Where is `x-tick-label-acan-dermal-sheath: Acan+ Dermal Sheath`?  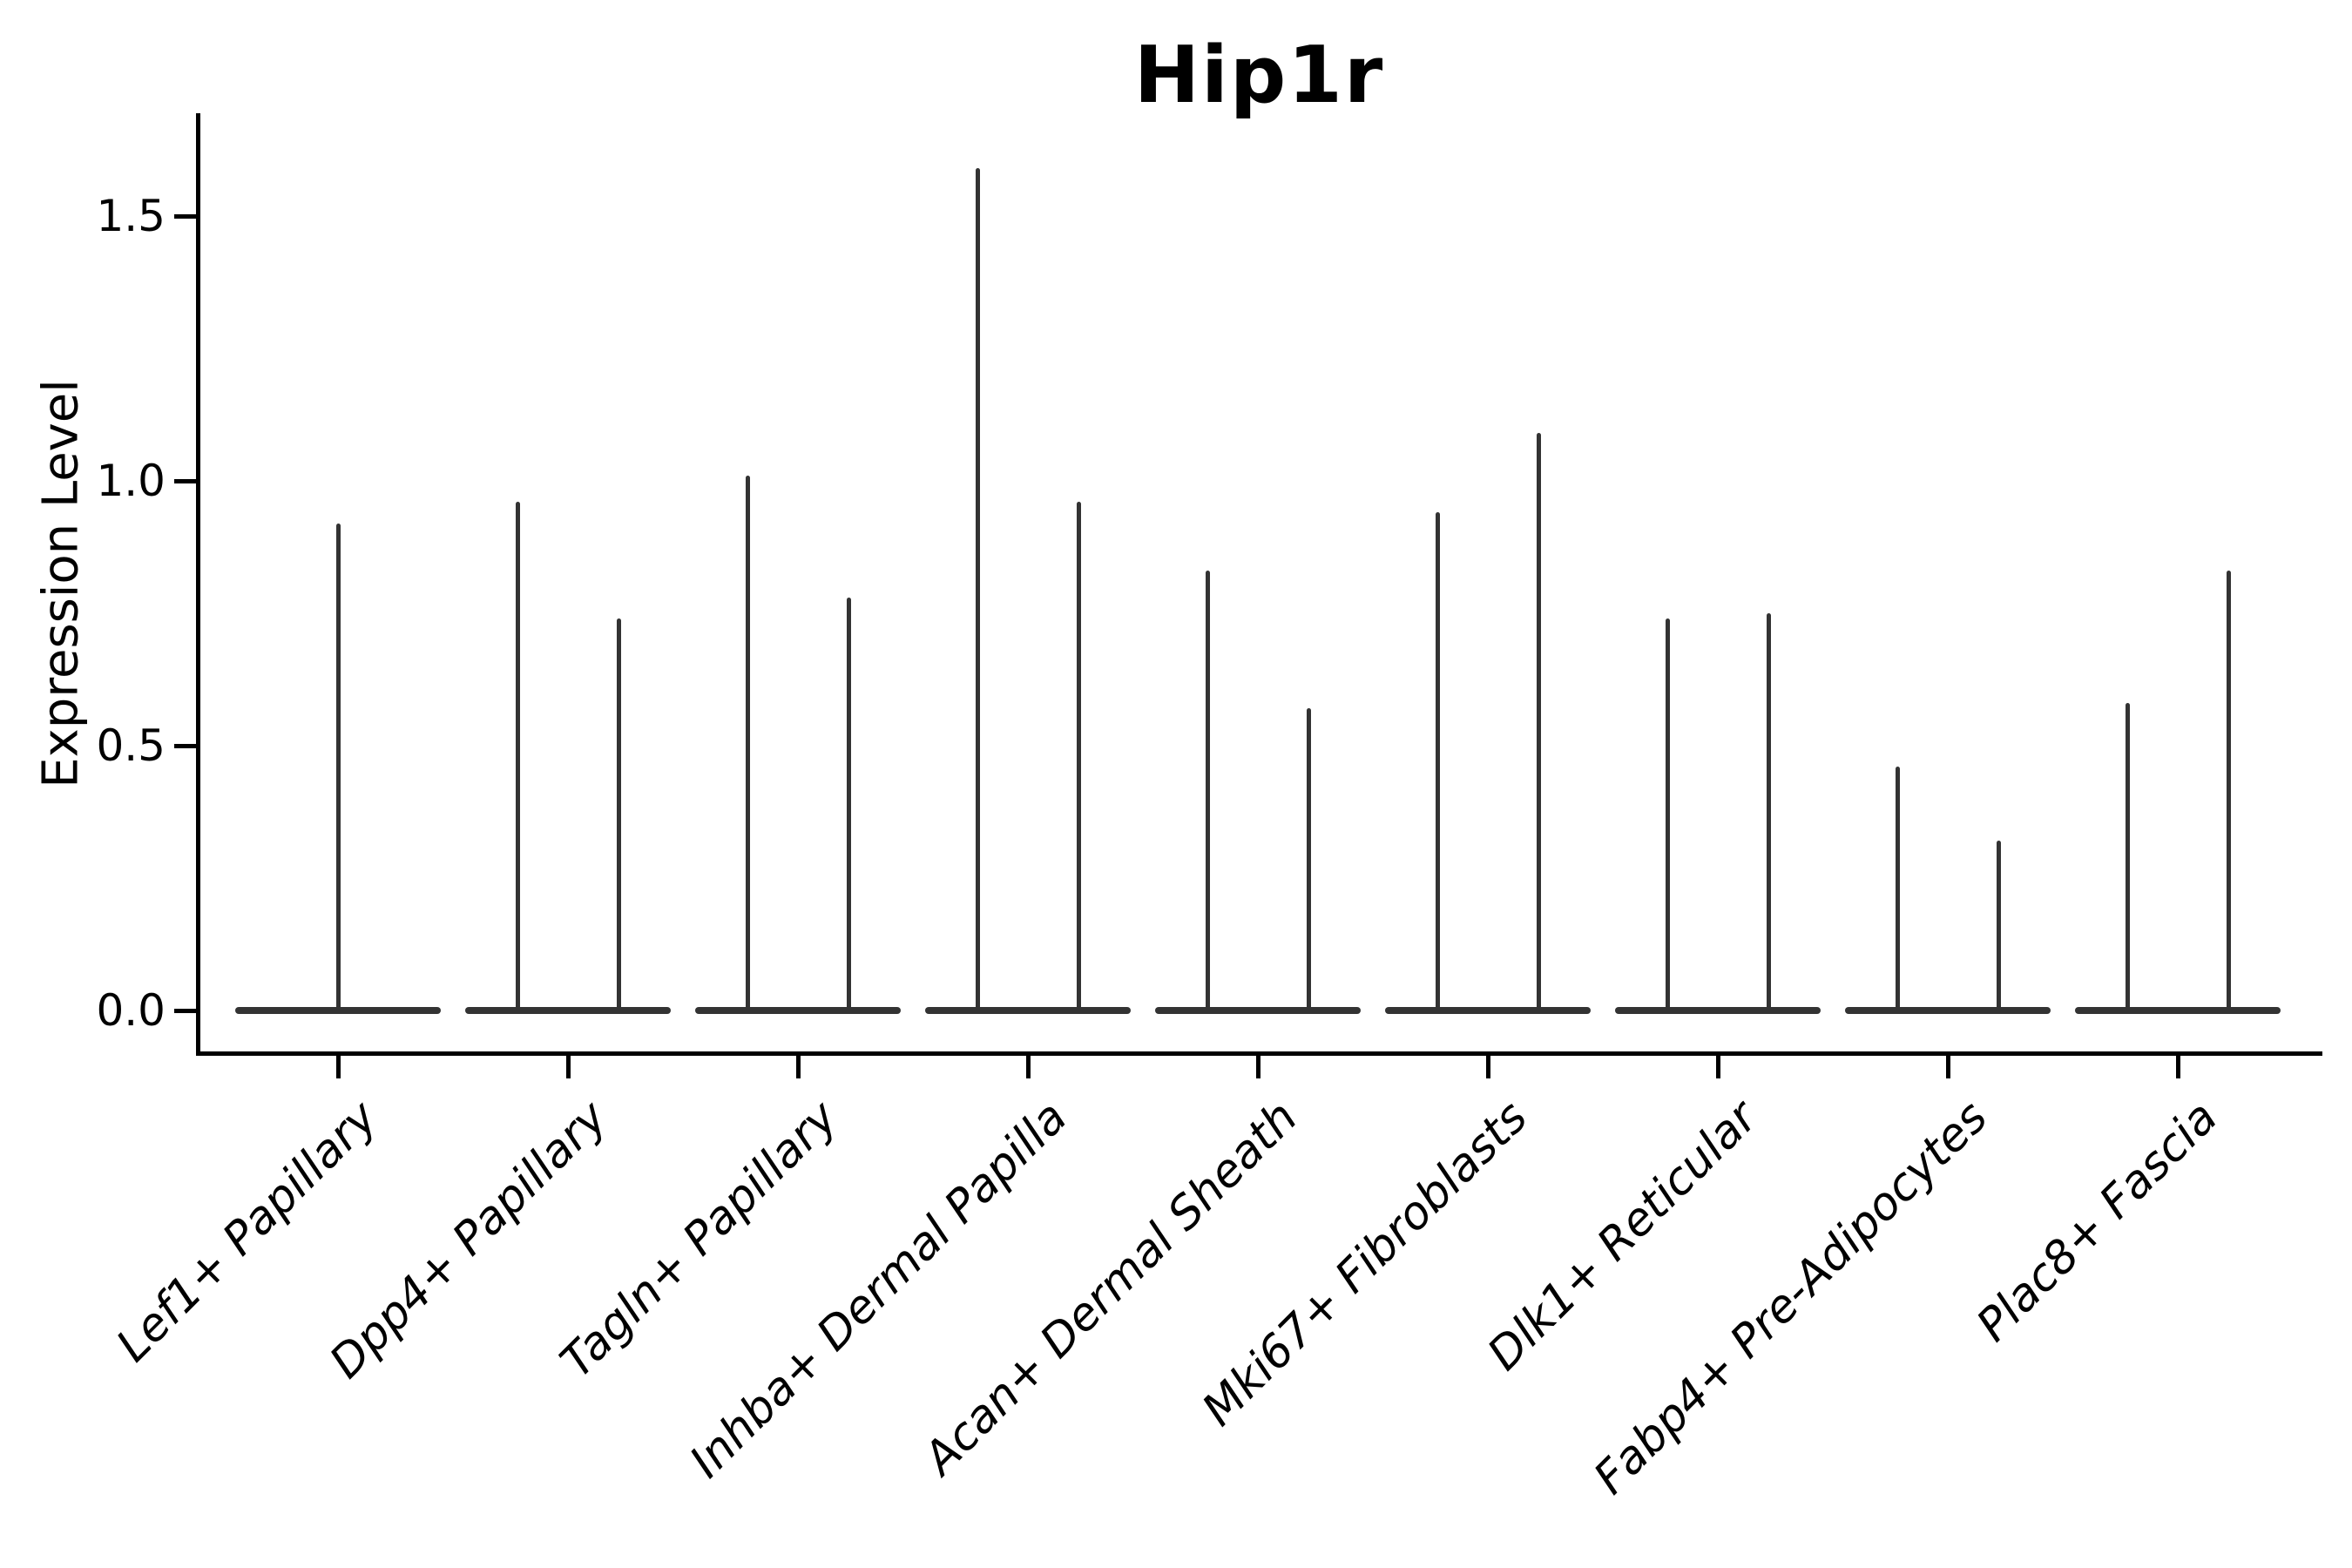
x-tick-label-acan-dermal-sheath: Acan+ Dermal Sheath is located at coordinates (1111, 1288).